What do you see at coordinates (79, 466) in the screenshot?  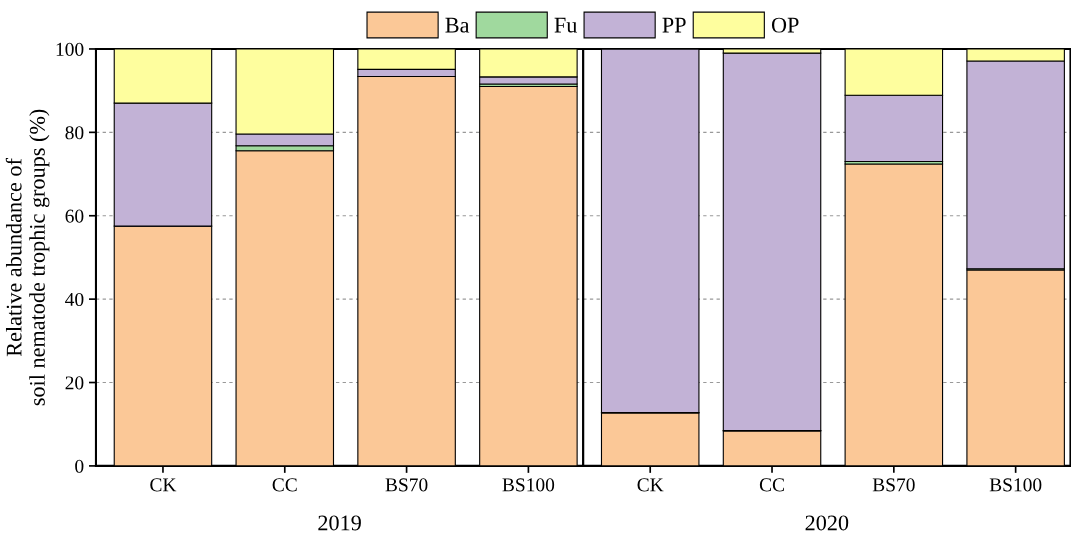 I see `y-tick-label: 0` at bounding box center [79, 466].